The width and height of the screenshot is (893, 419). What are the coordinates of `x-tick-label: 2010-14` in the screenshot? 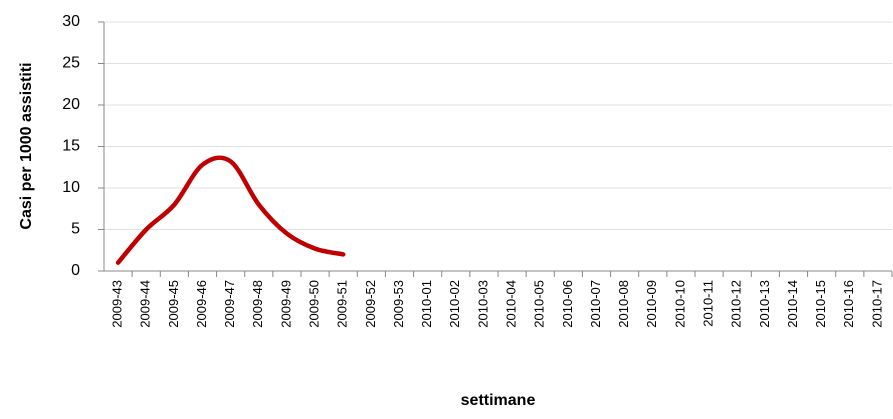 It's located at (792, 304).